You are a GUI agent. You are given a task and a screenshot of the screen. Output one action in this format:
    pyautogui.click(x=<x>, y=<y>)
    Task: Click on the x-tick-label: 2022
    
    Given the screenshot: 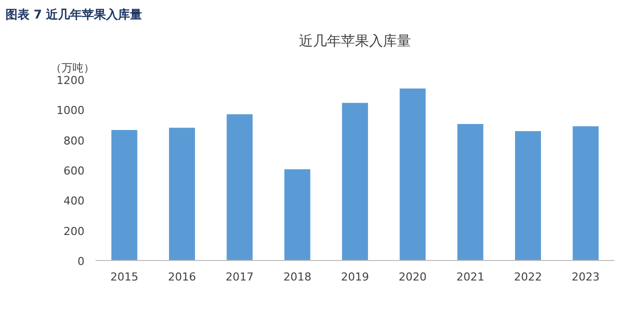 What is the action you would take?
    pyautogui.click(x=528, y=277)
    